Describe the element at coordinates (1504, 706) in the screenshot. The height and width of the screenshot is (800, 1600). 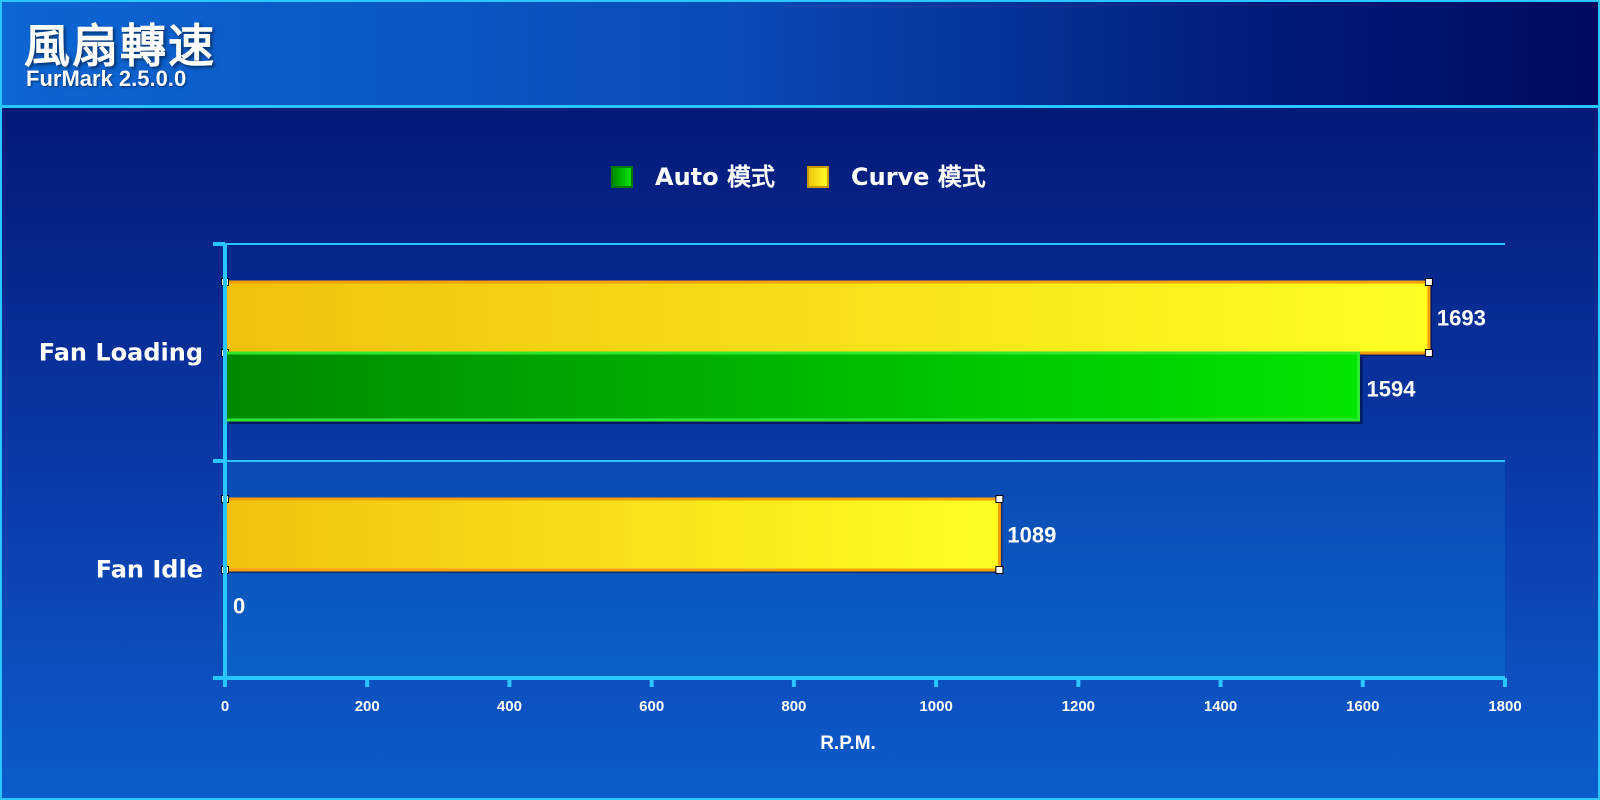
I see `x-tick-label: 1800` at that location.